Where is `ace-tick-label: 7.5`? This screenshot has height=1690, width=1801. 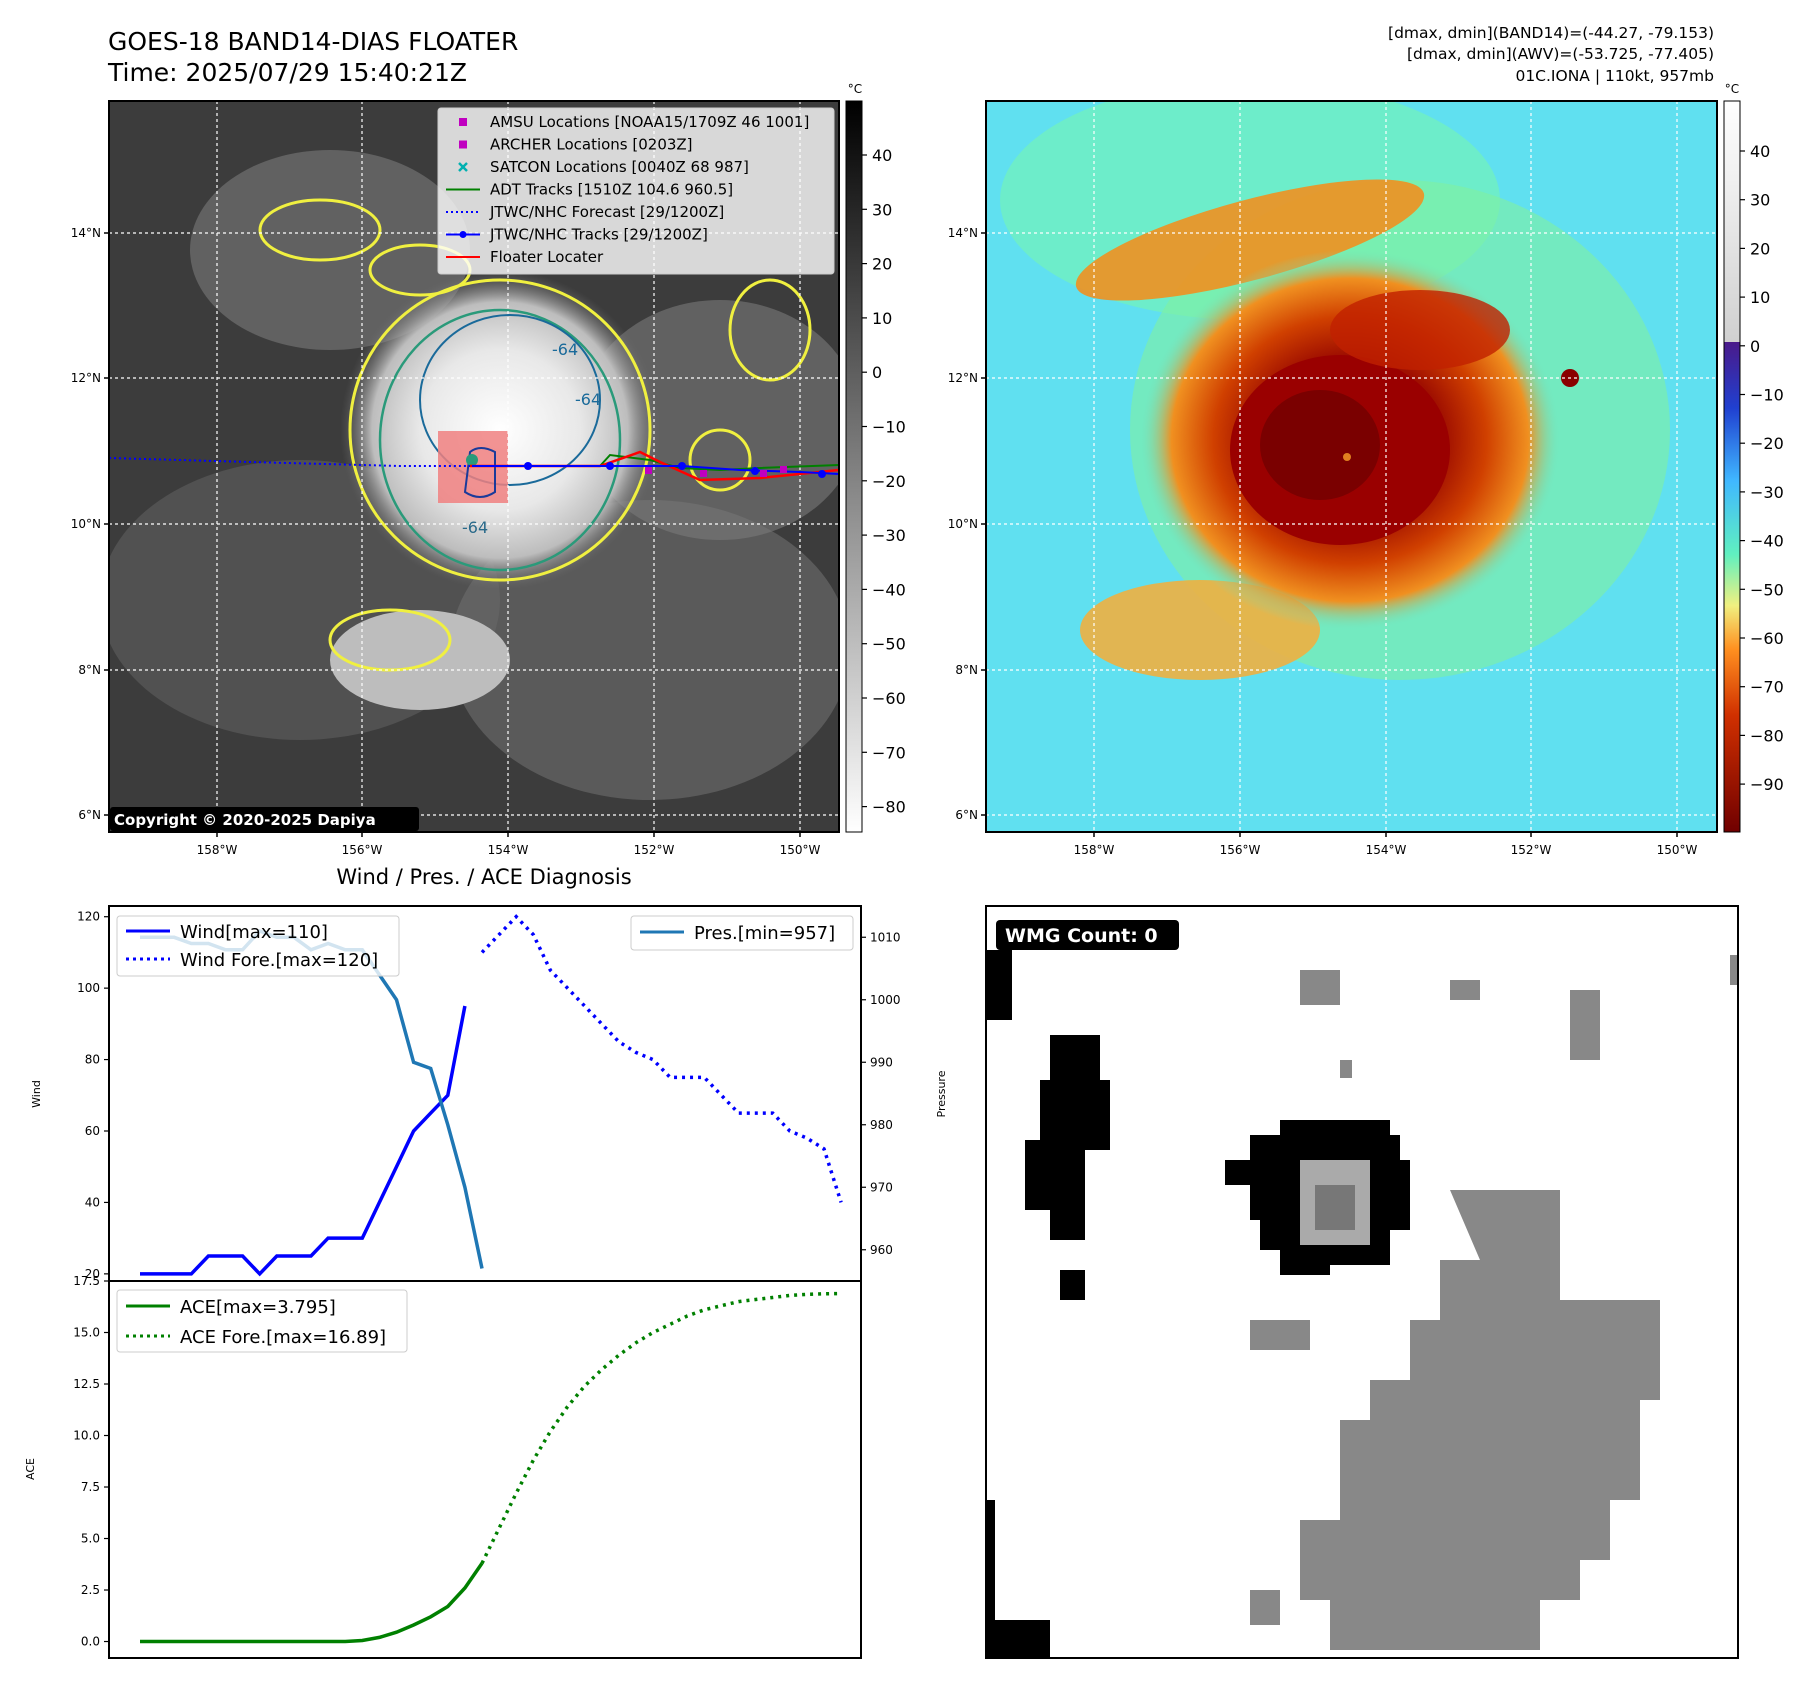 ace-tick-label: 7.5 is located at coordinates (90, 1487).